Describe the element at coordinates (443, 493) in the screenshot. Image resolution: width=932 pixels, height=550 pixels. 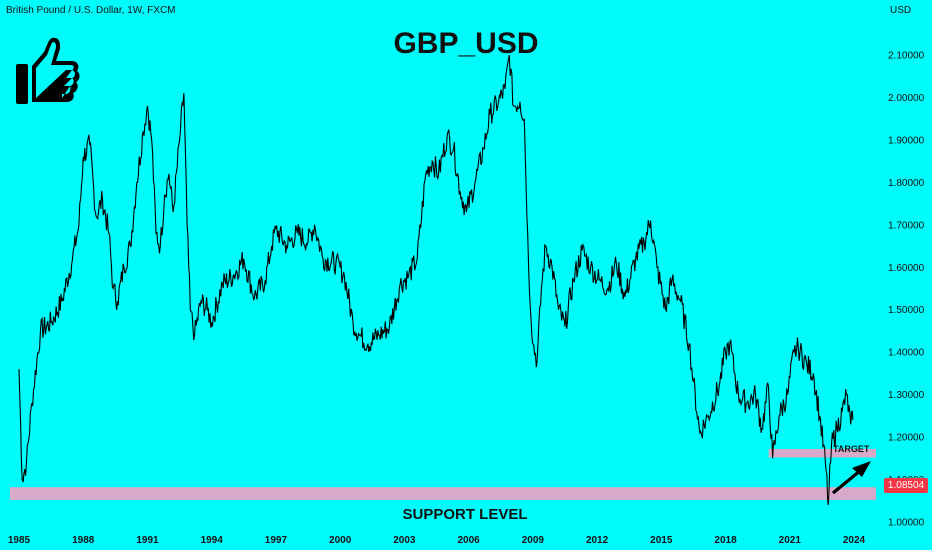
I see `support-zone` at that location.